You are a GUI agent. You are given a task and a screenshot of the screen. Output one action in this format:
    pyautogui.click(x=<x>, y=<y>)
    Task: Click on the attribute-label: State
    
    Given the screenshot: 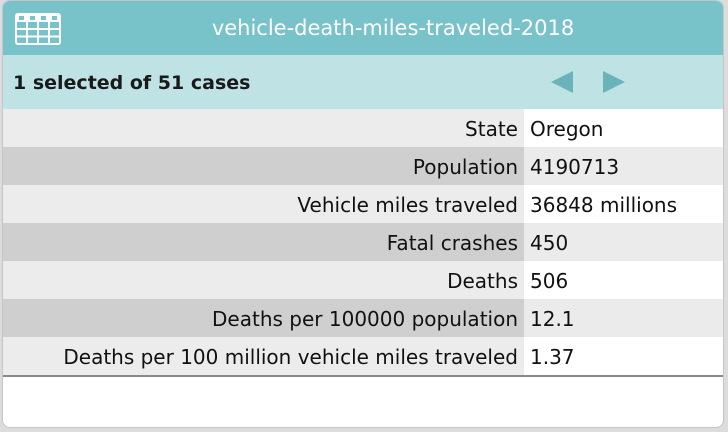 What is the action you would take?
    pyautogui.click(x=263, y=128)
    